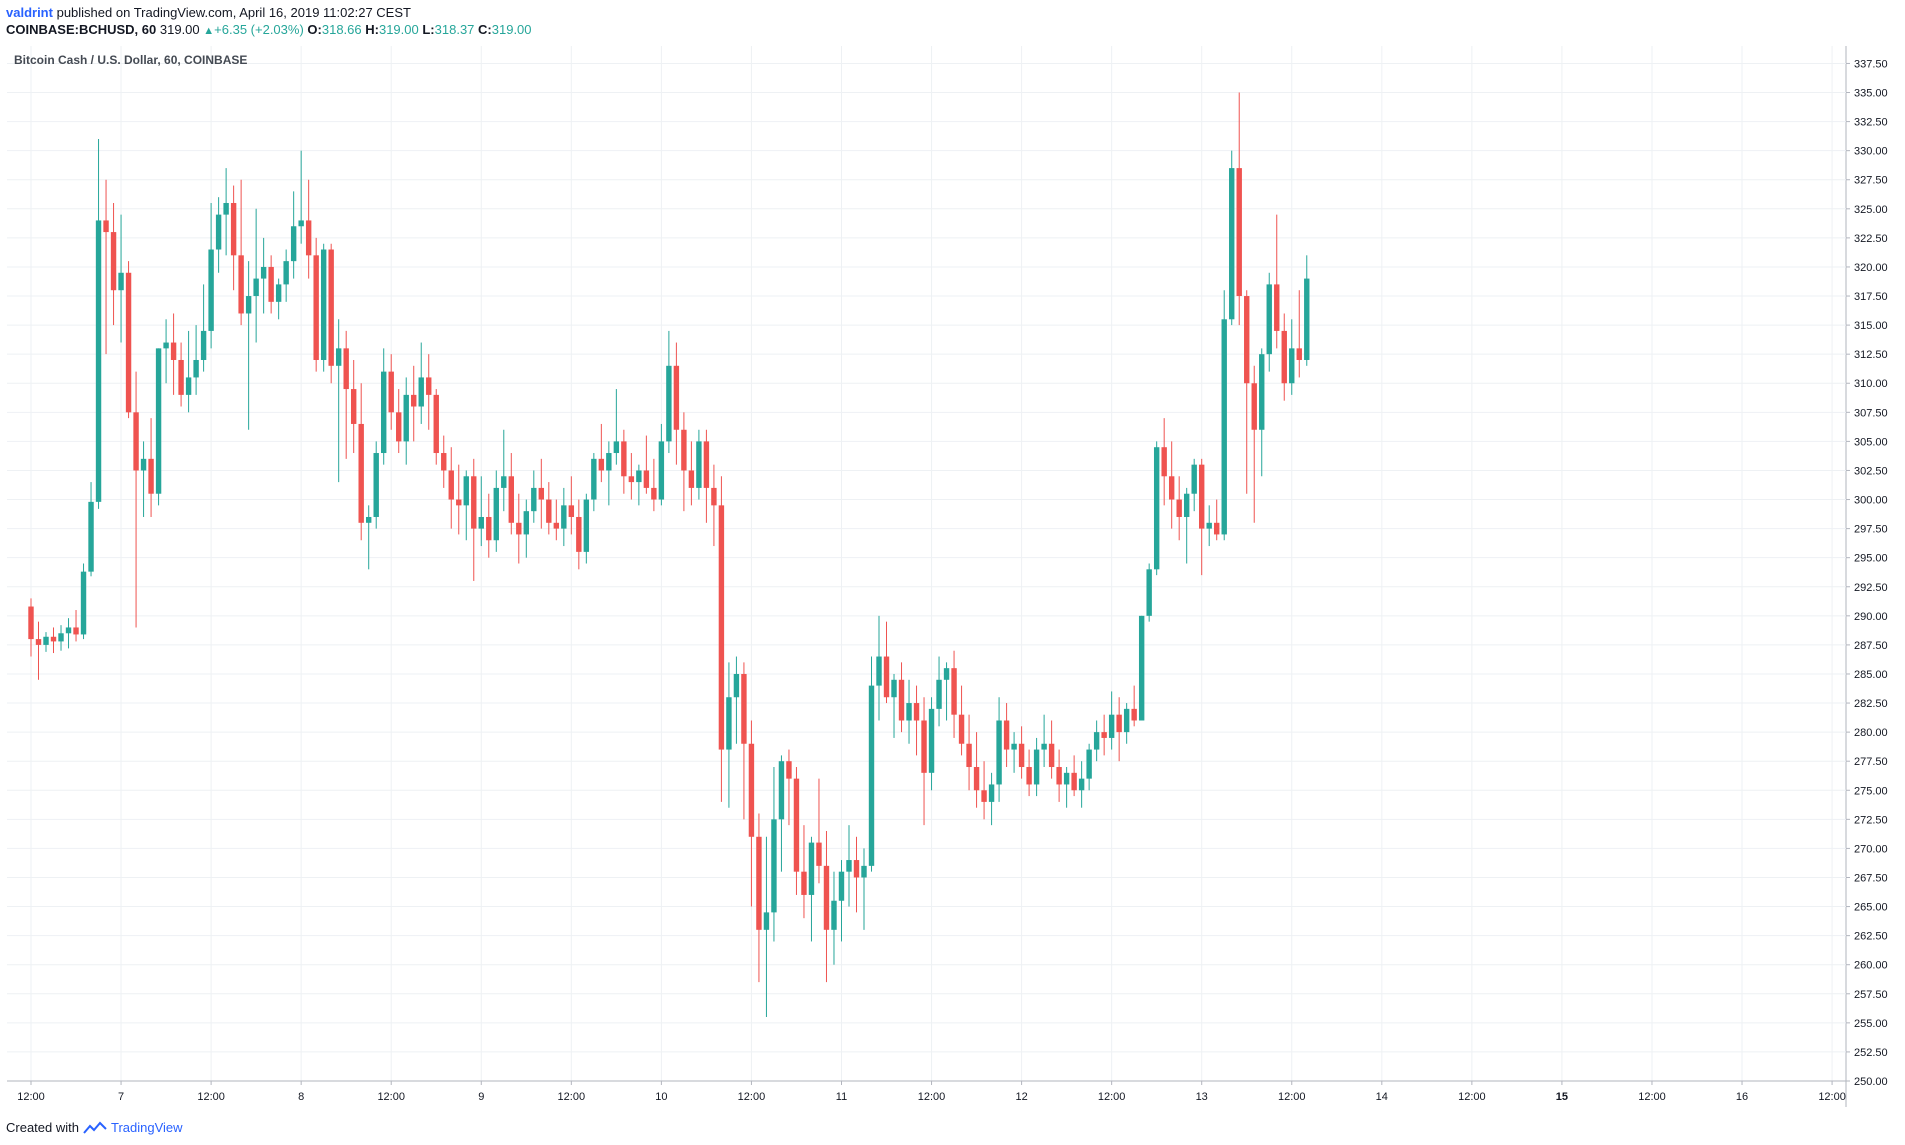 The width and height of the screenshot is (1905, 1145). What do you see at coordinates (146, 1127) in the screenshot?
I see `brand-link: TradingView` at bounding box center [146, 1127].